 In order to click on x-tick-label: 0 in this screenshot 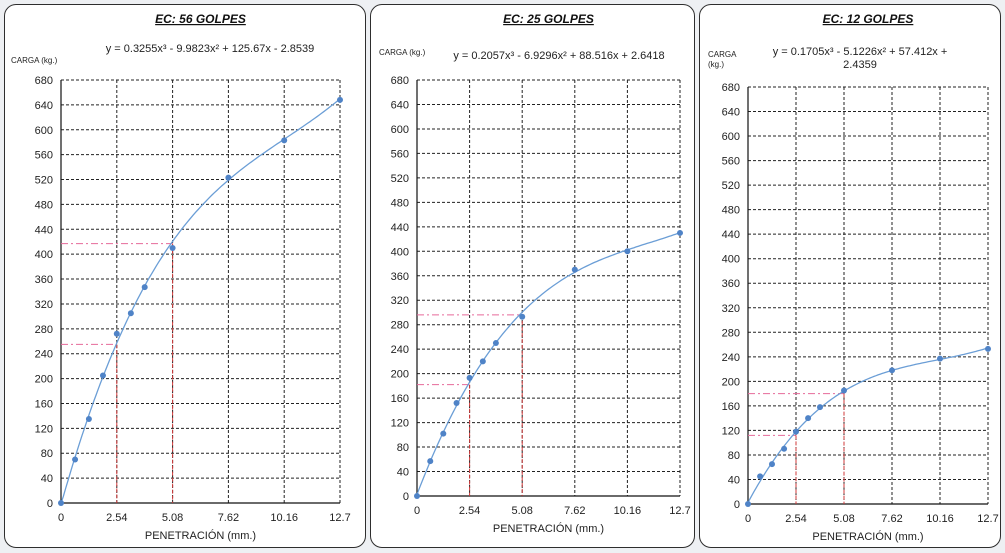, I will do `click(417, 511)`.